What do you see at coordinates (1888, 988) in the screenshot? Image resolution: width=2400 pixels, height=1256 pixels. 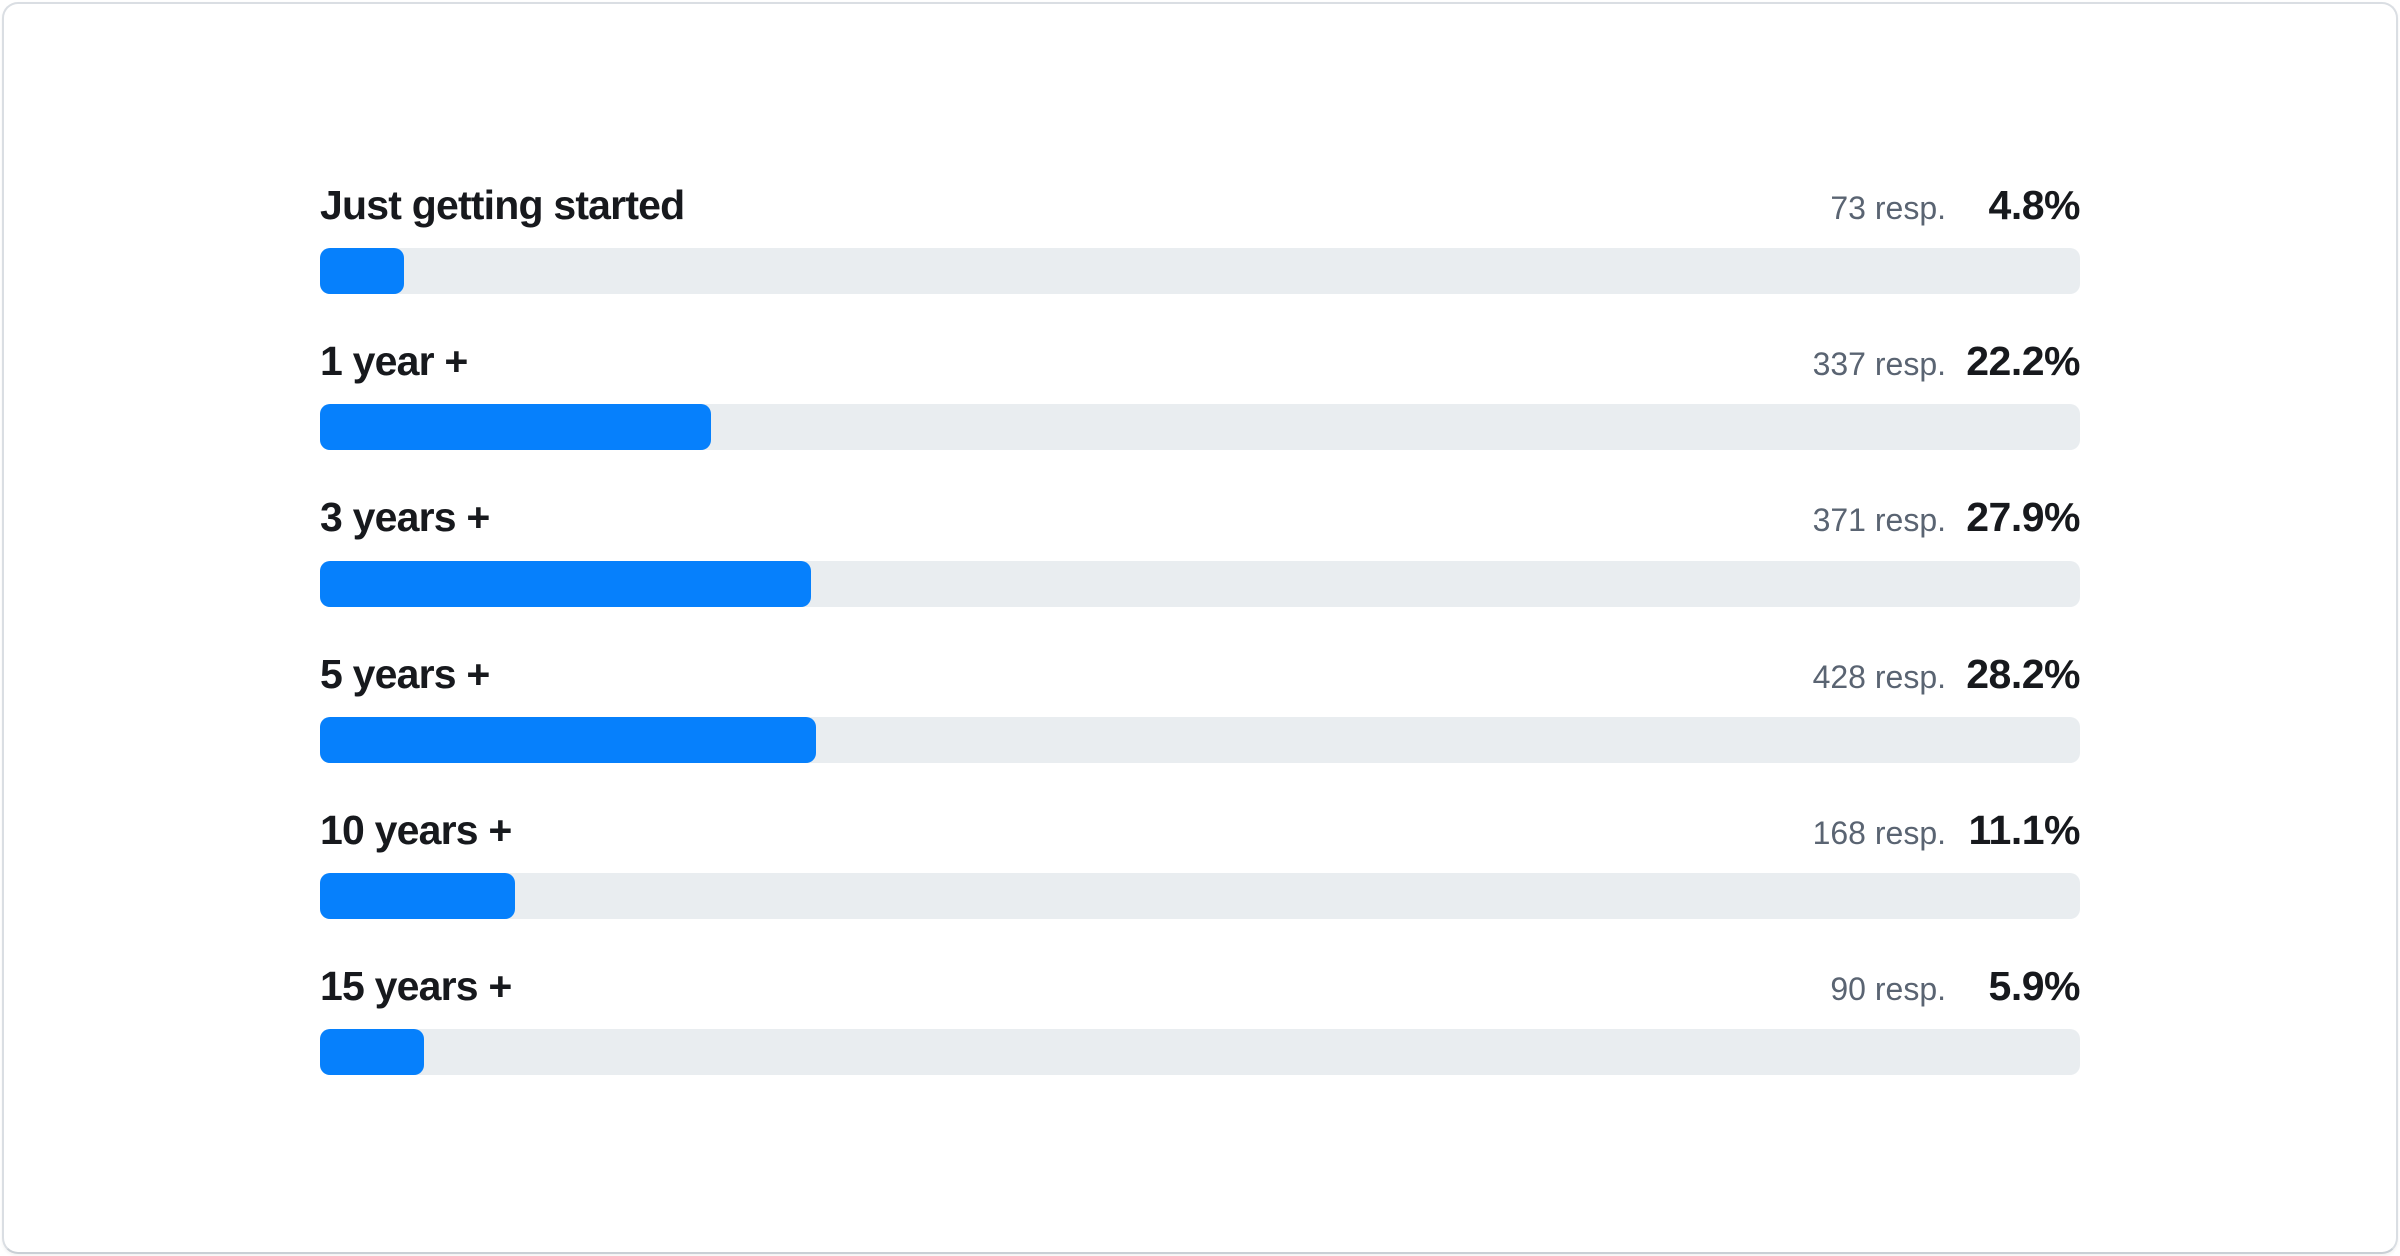 I see `response-count: 90 resp.` at bounding box center [1888, 988].